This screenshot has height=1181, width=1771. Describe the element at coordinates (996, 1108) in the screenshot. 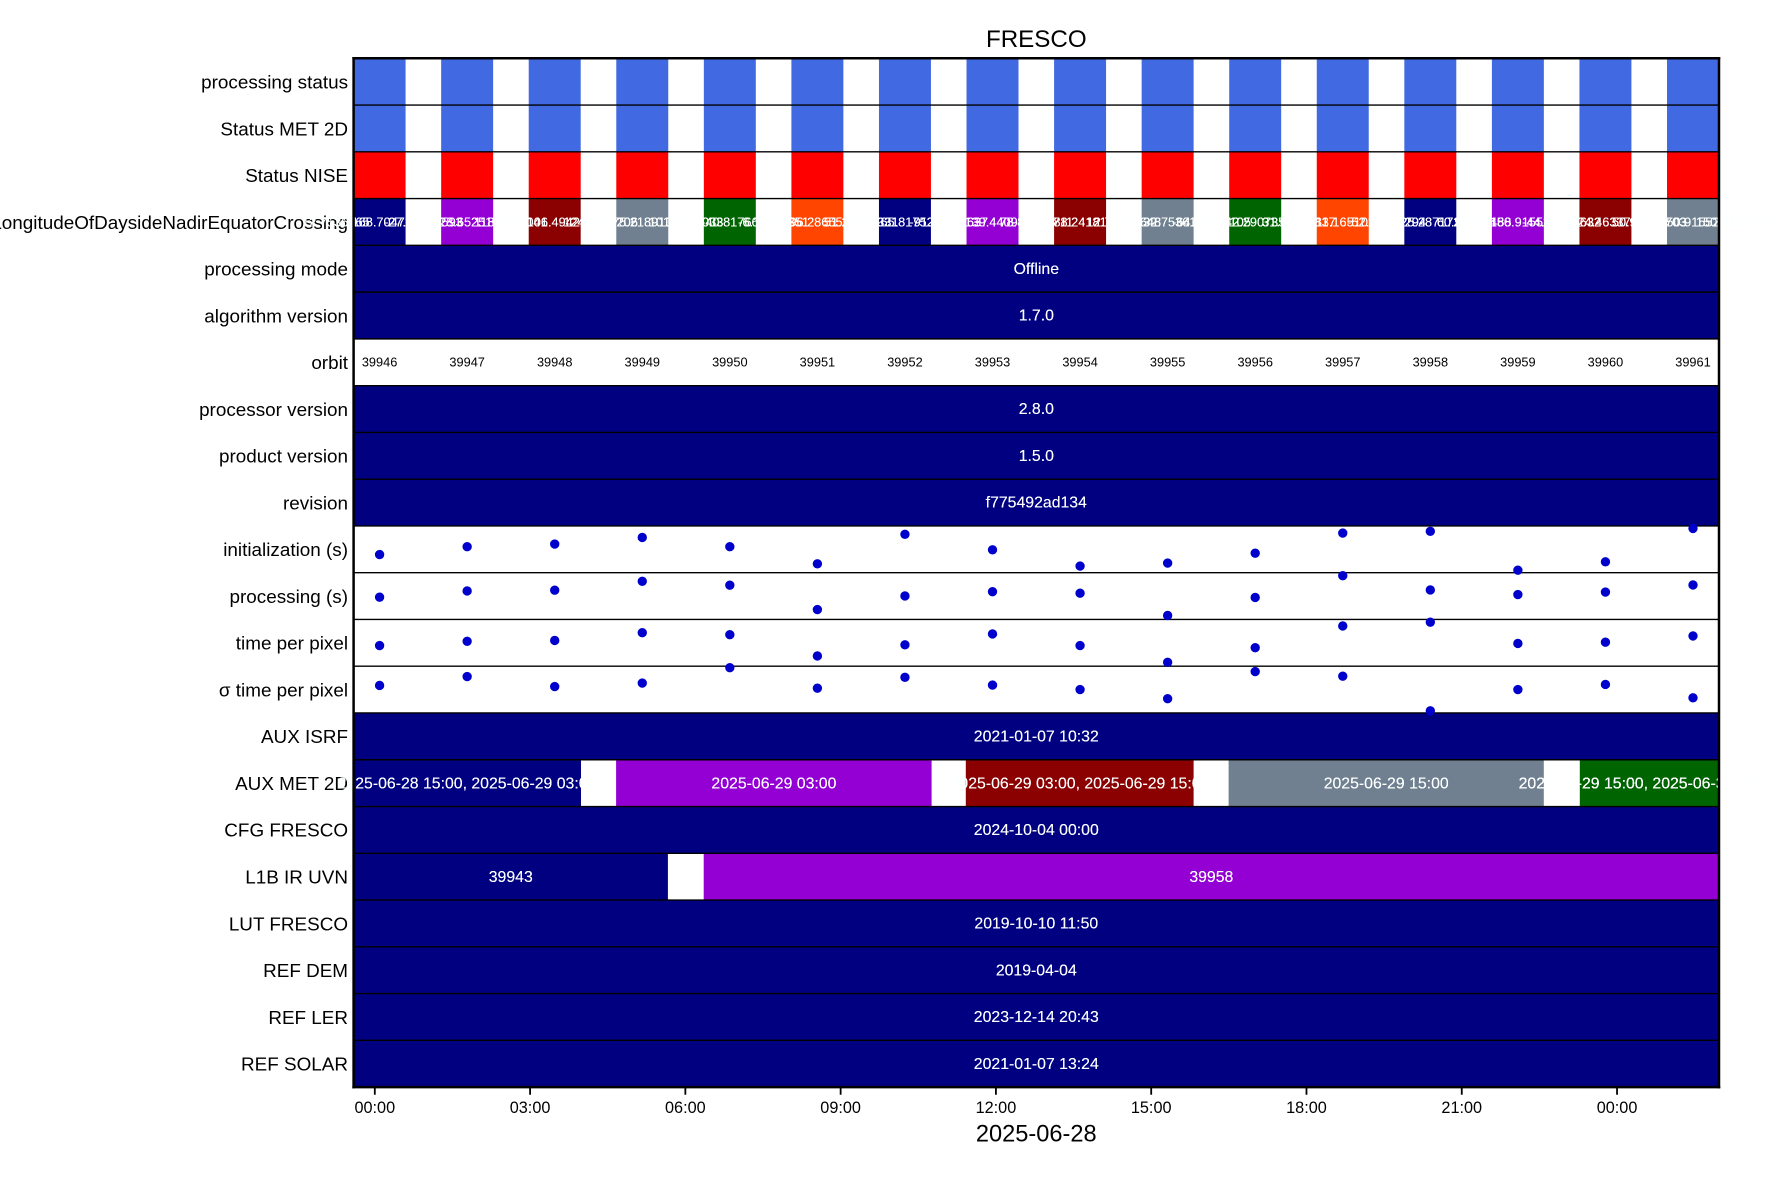

I see `svg-text: 12:00` at that location.